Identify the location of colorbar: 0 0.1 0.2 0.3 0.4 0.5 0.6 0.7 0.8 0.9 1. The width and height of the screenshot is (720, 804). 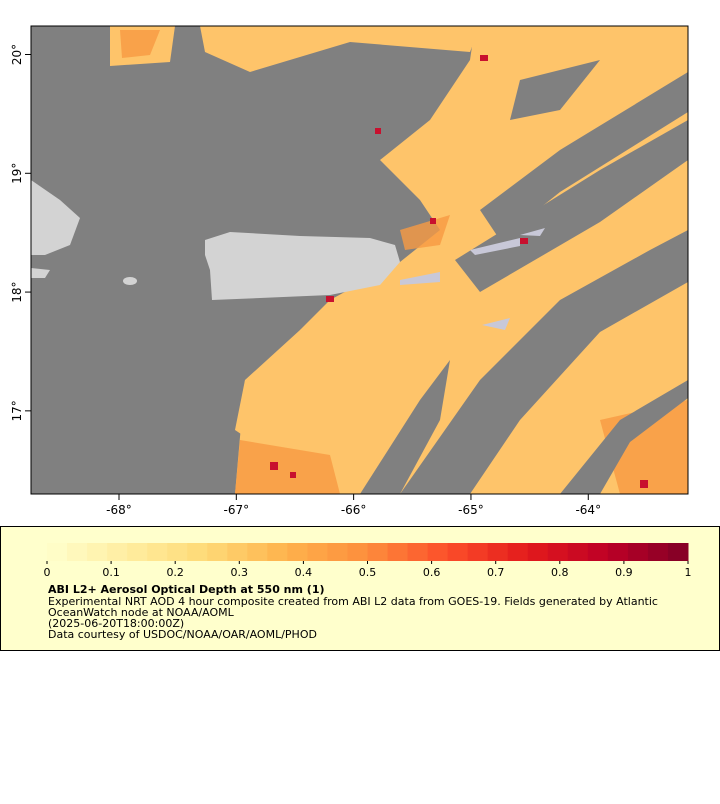
(368, 561).